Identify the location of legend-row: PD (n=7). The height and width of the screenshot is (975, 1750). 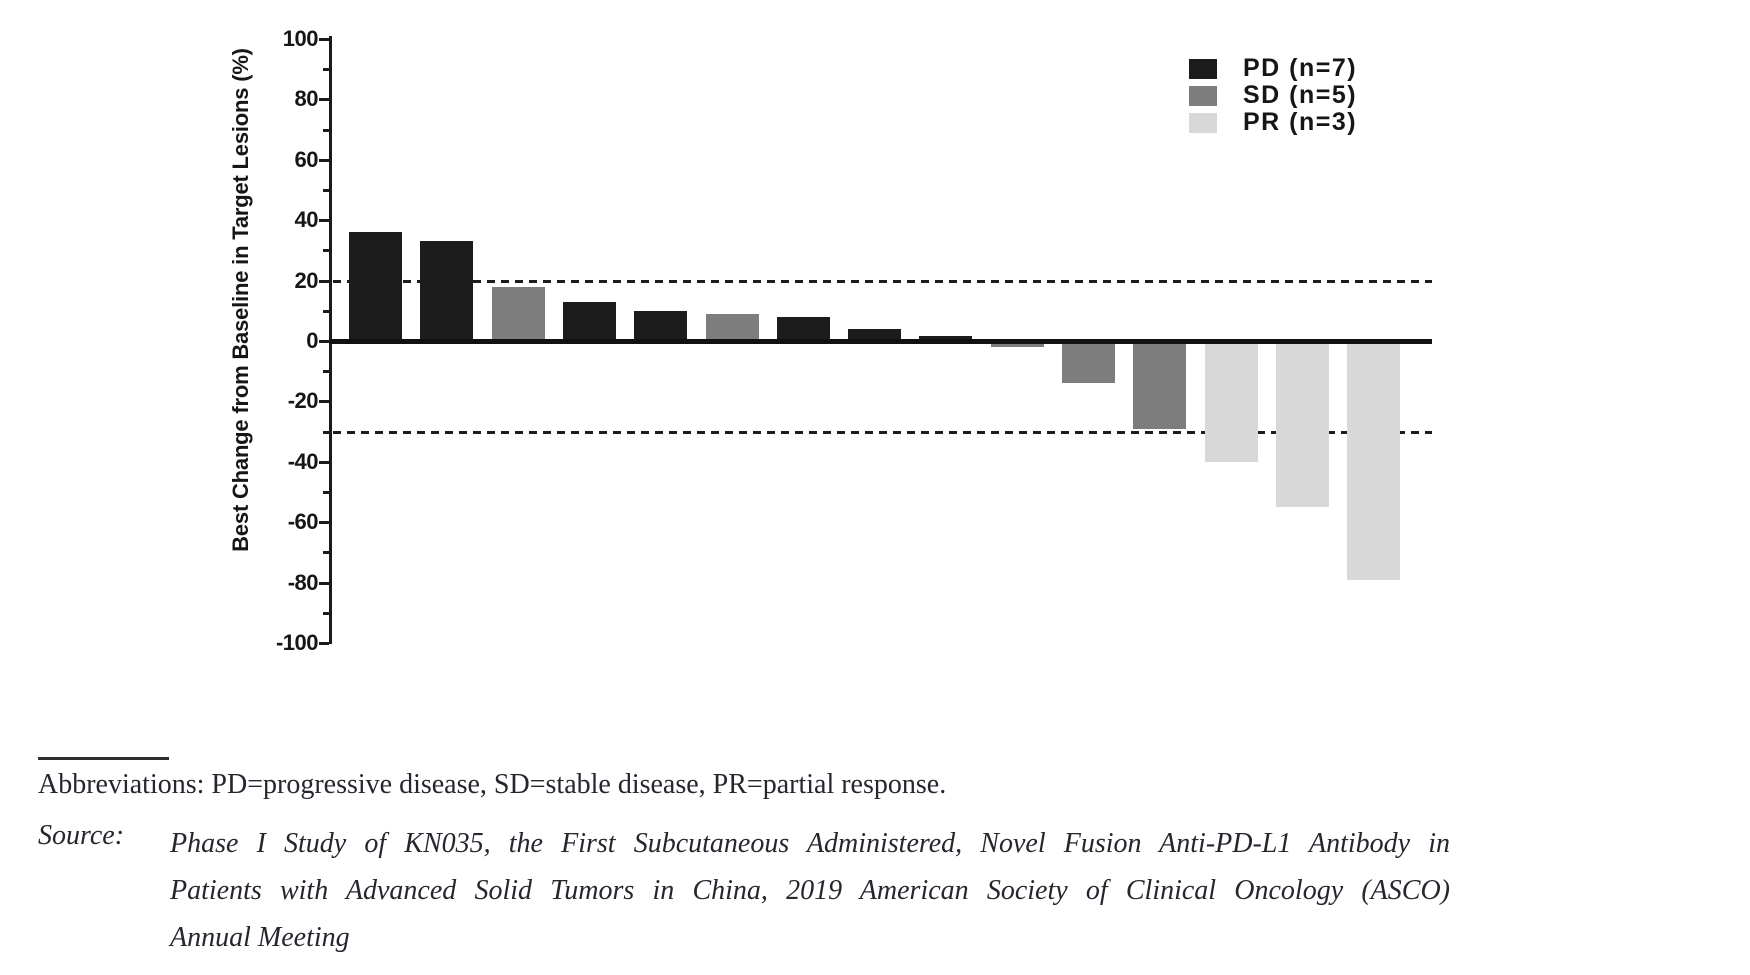
(1273, 68).